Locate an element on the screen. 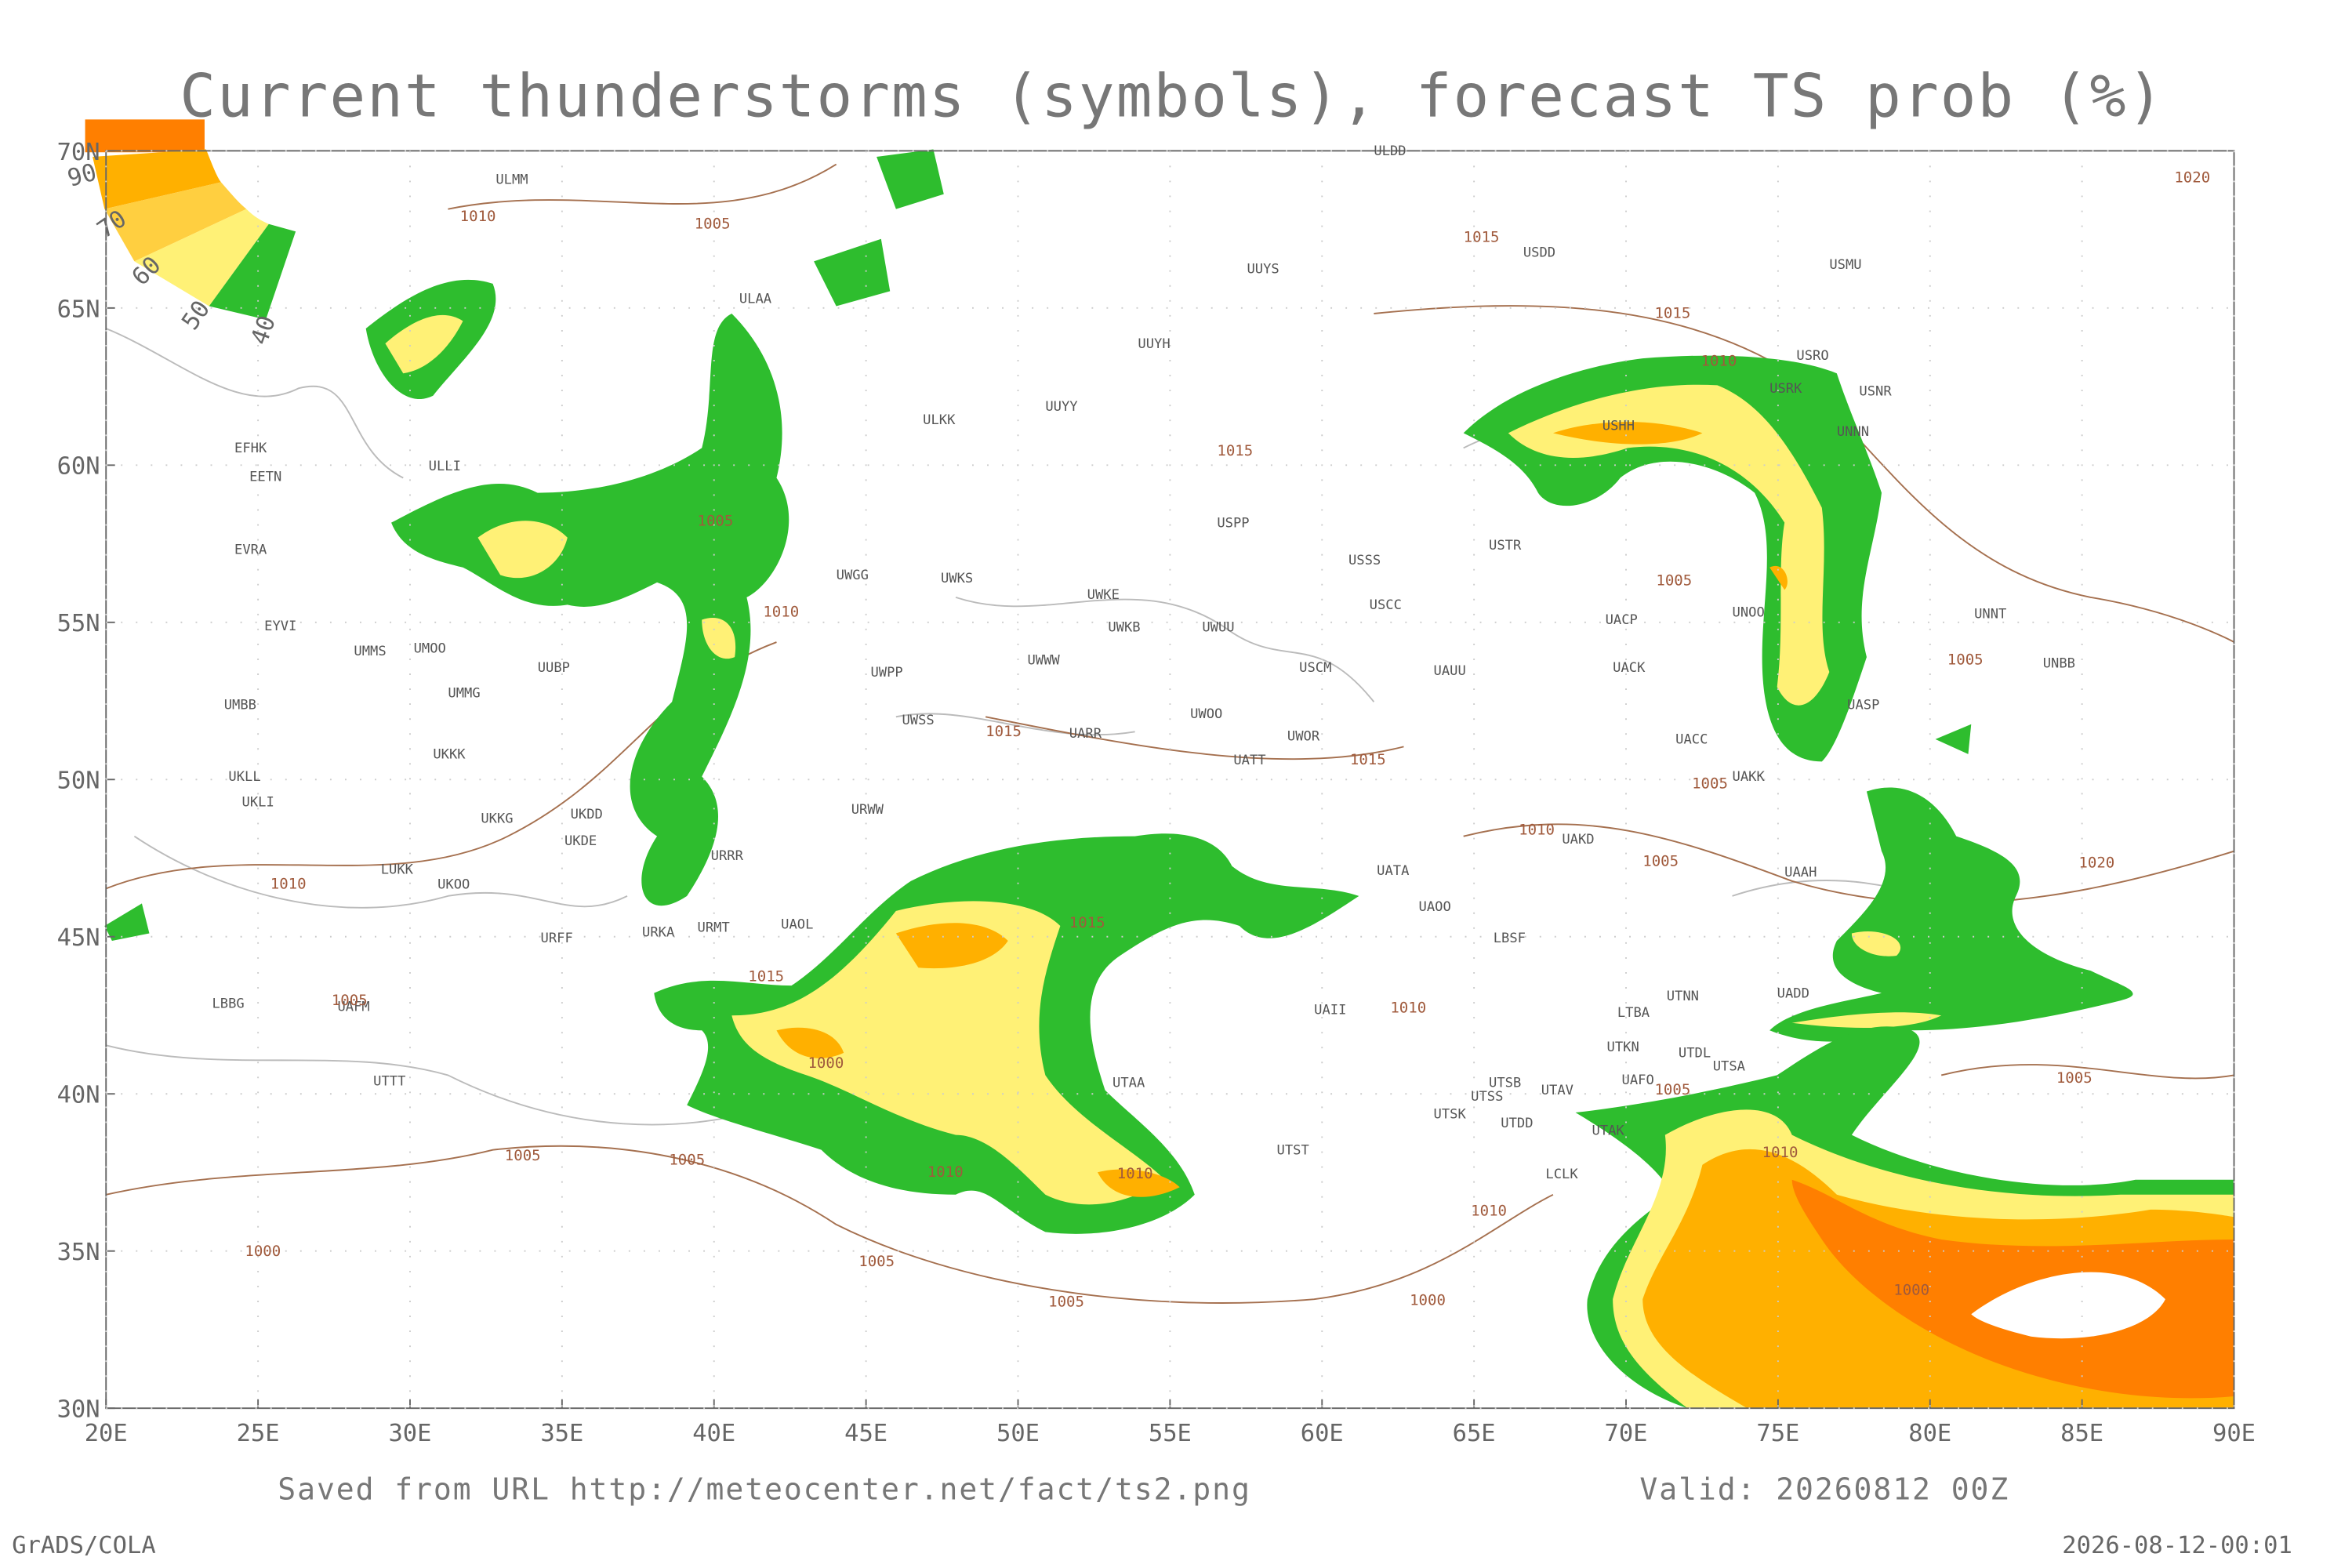 This screenshot has height=1568, width=2352. timestamp: 2026-08-12-00:01 is located at coordinates (2177, 1545).